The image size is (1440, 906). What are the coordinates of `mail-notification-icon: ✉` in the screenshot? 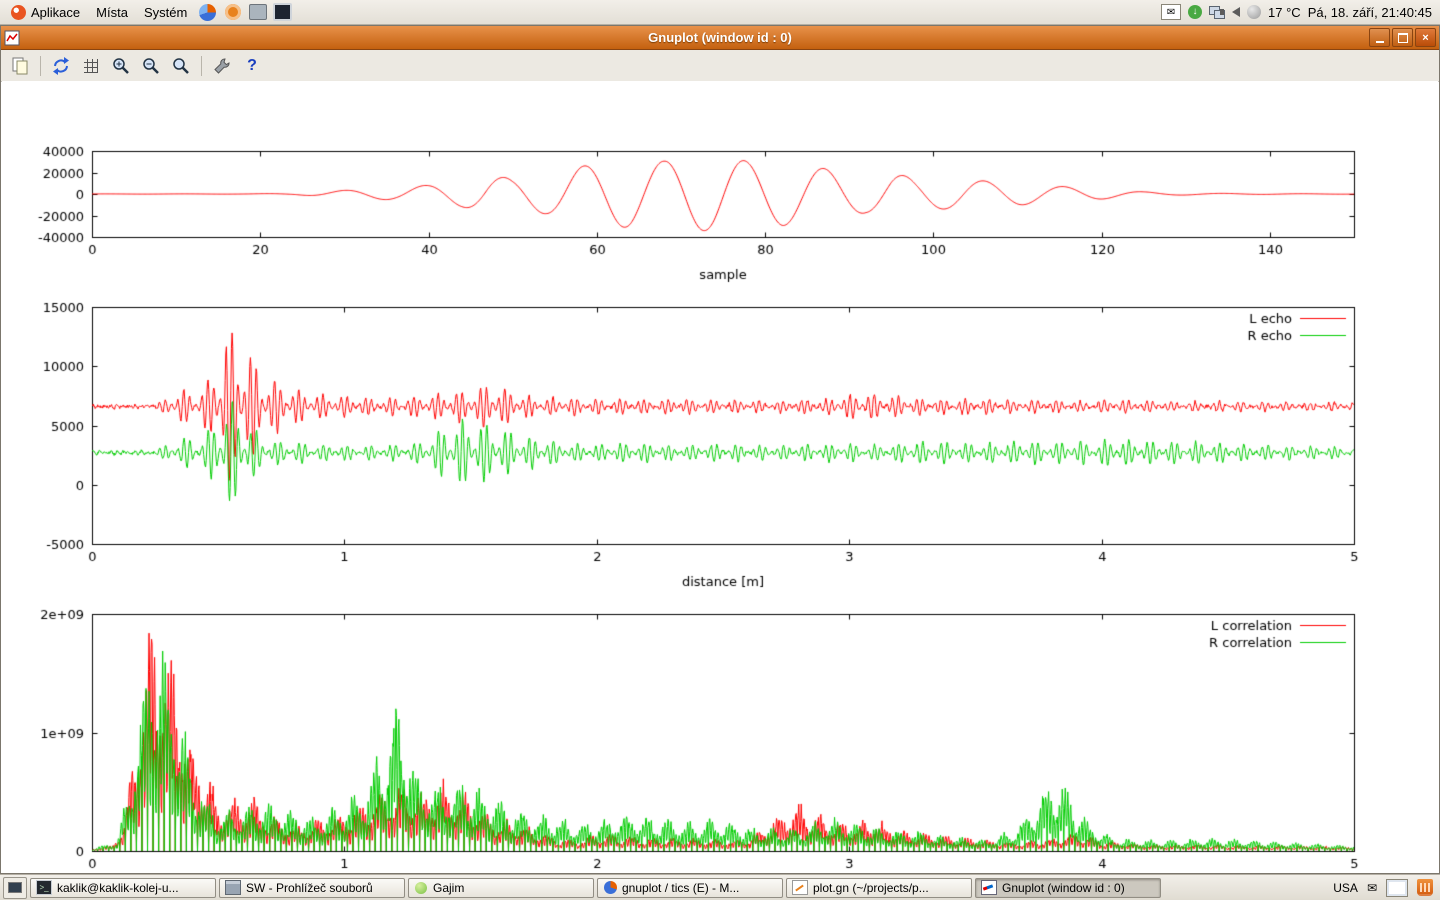 It's located at (1171, 12).